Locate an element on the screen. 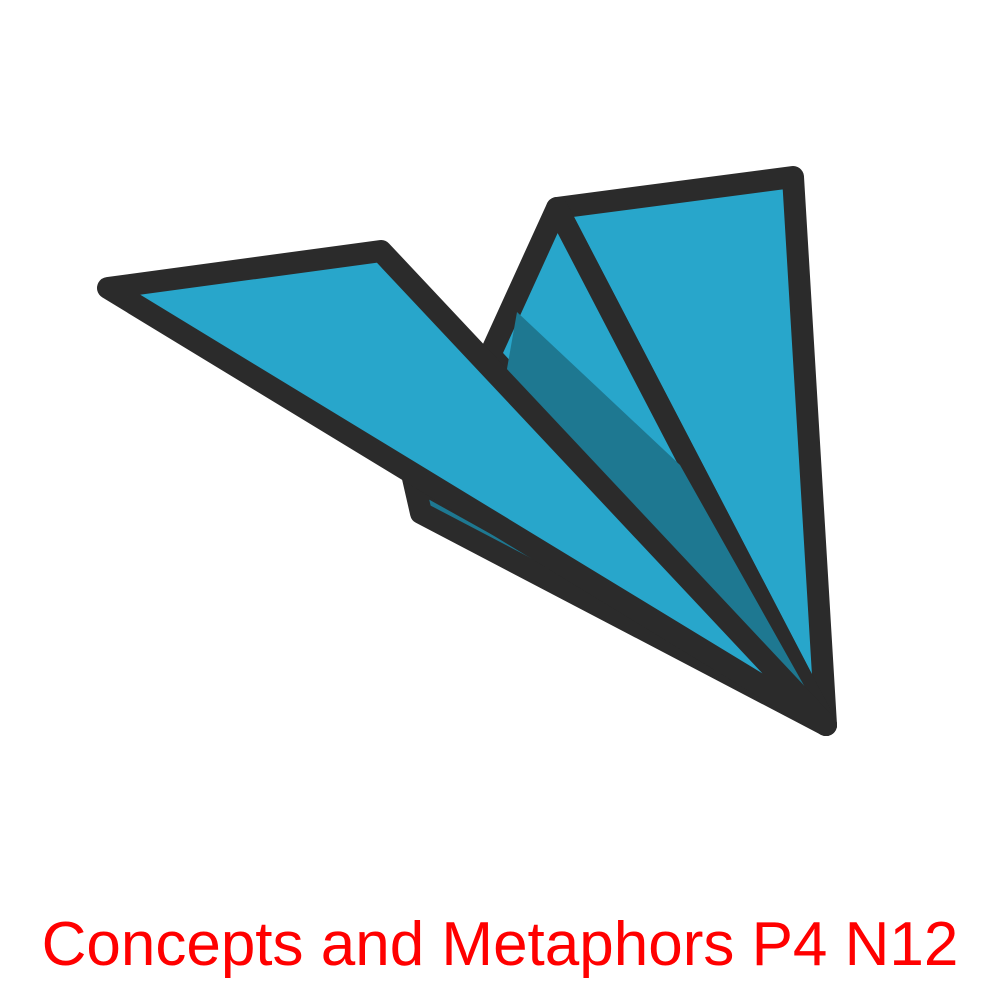  caption-text: Concepts and Metaphors P4 N12 is located at coordinates (500, 944).